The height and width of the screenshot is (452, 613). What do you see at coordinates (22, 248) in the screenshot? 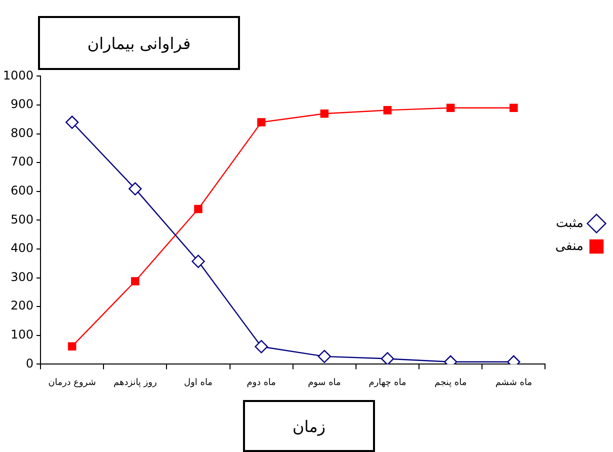
I see `y-tick-label: 400` at bounding box center [22, 248].